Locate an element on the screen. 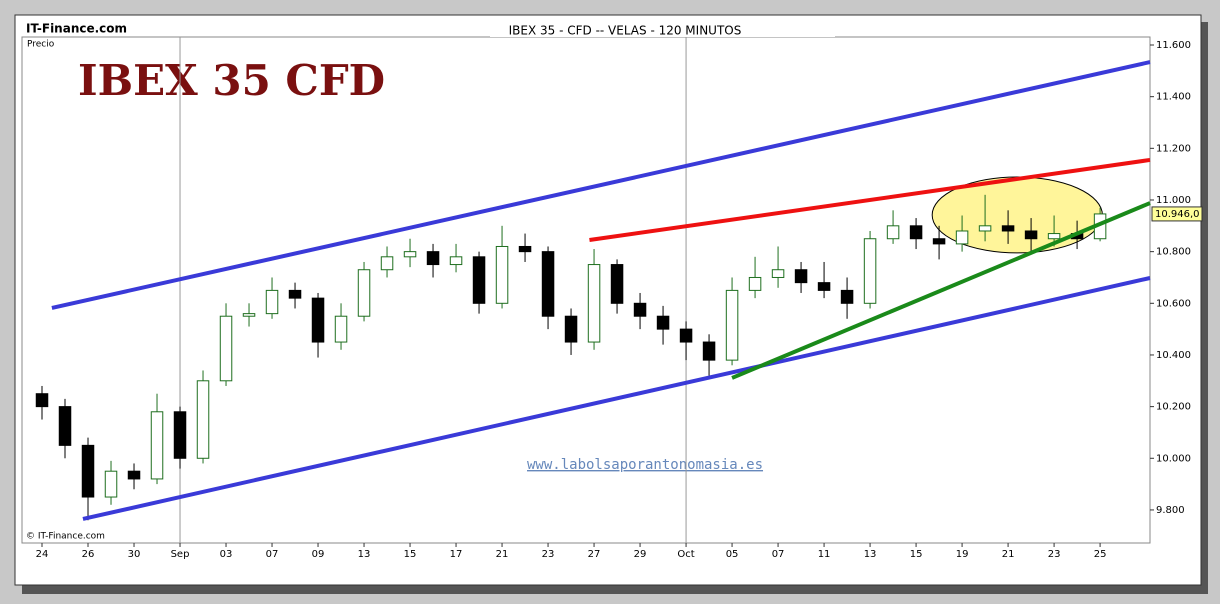  y-tick-label: 11.400 is located at coordinates (1173, 97).